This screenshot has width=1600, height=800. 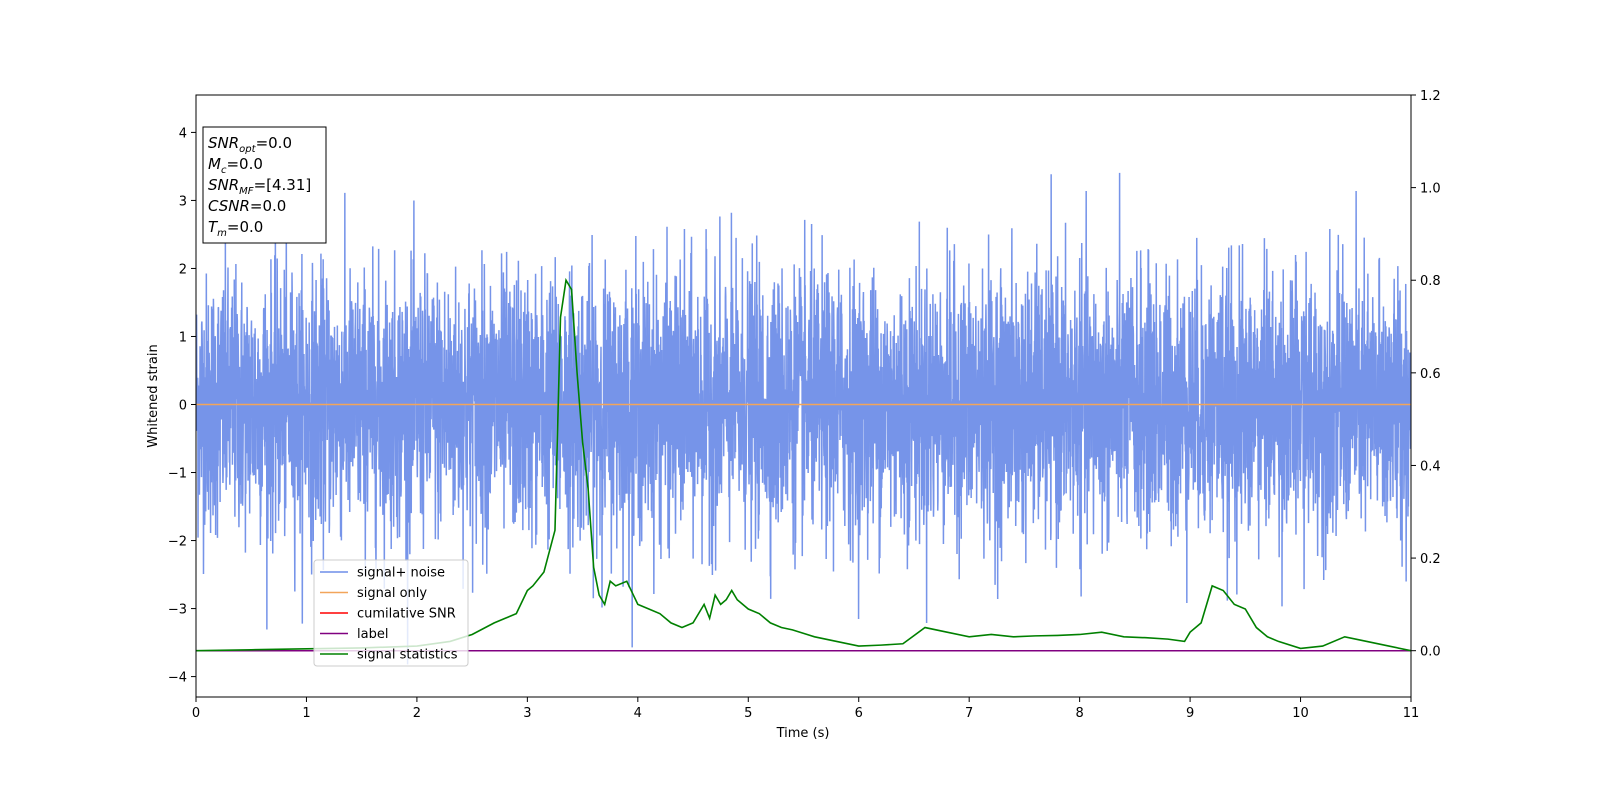 What do you see at coordinates (177, 542) in the screenshot?
I see `y-left-tick-label: −2` at bounding box center [177, 542].